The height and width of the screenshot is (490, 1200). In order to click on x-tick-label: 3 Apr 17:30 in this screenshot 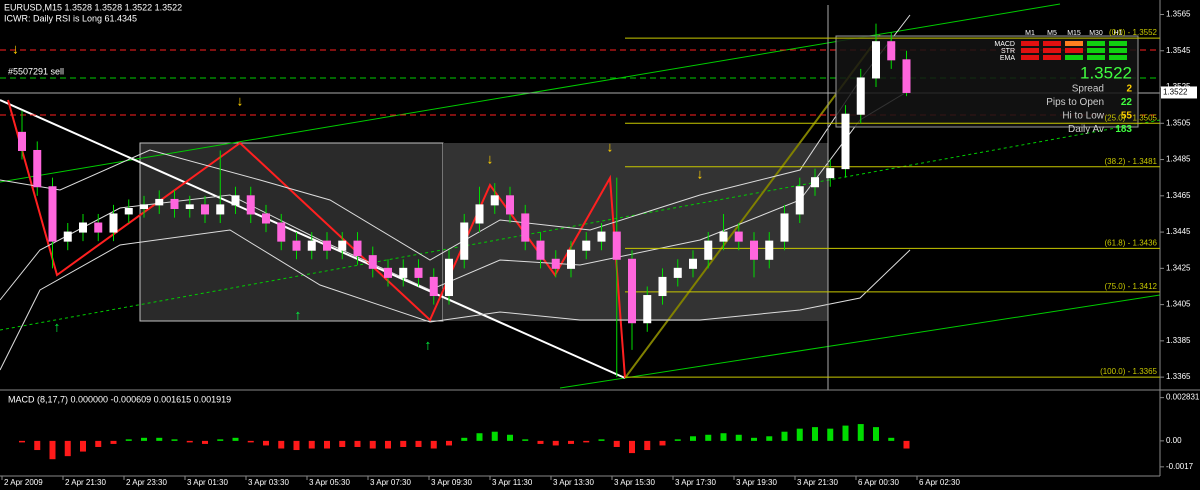, I will do `click(695, 482)`.